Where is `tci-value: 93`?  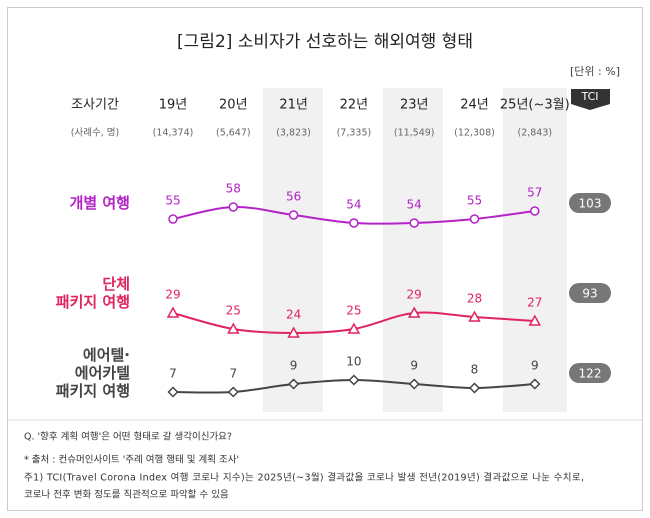 tci-value: 93 is located at coordinates (589, 294).